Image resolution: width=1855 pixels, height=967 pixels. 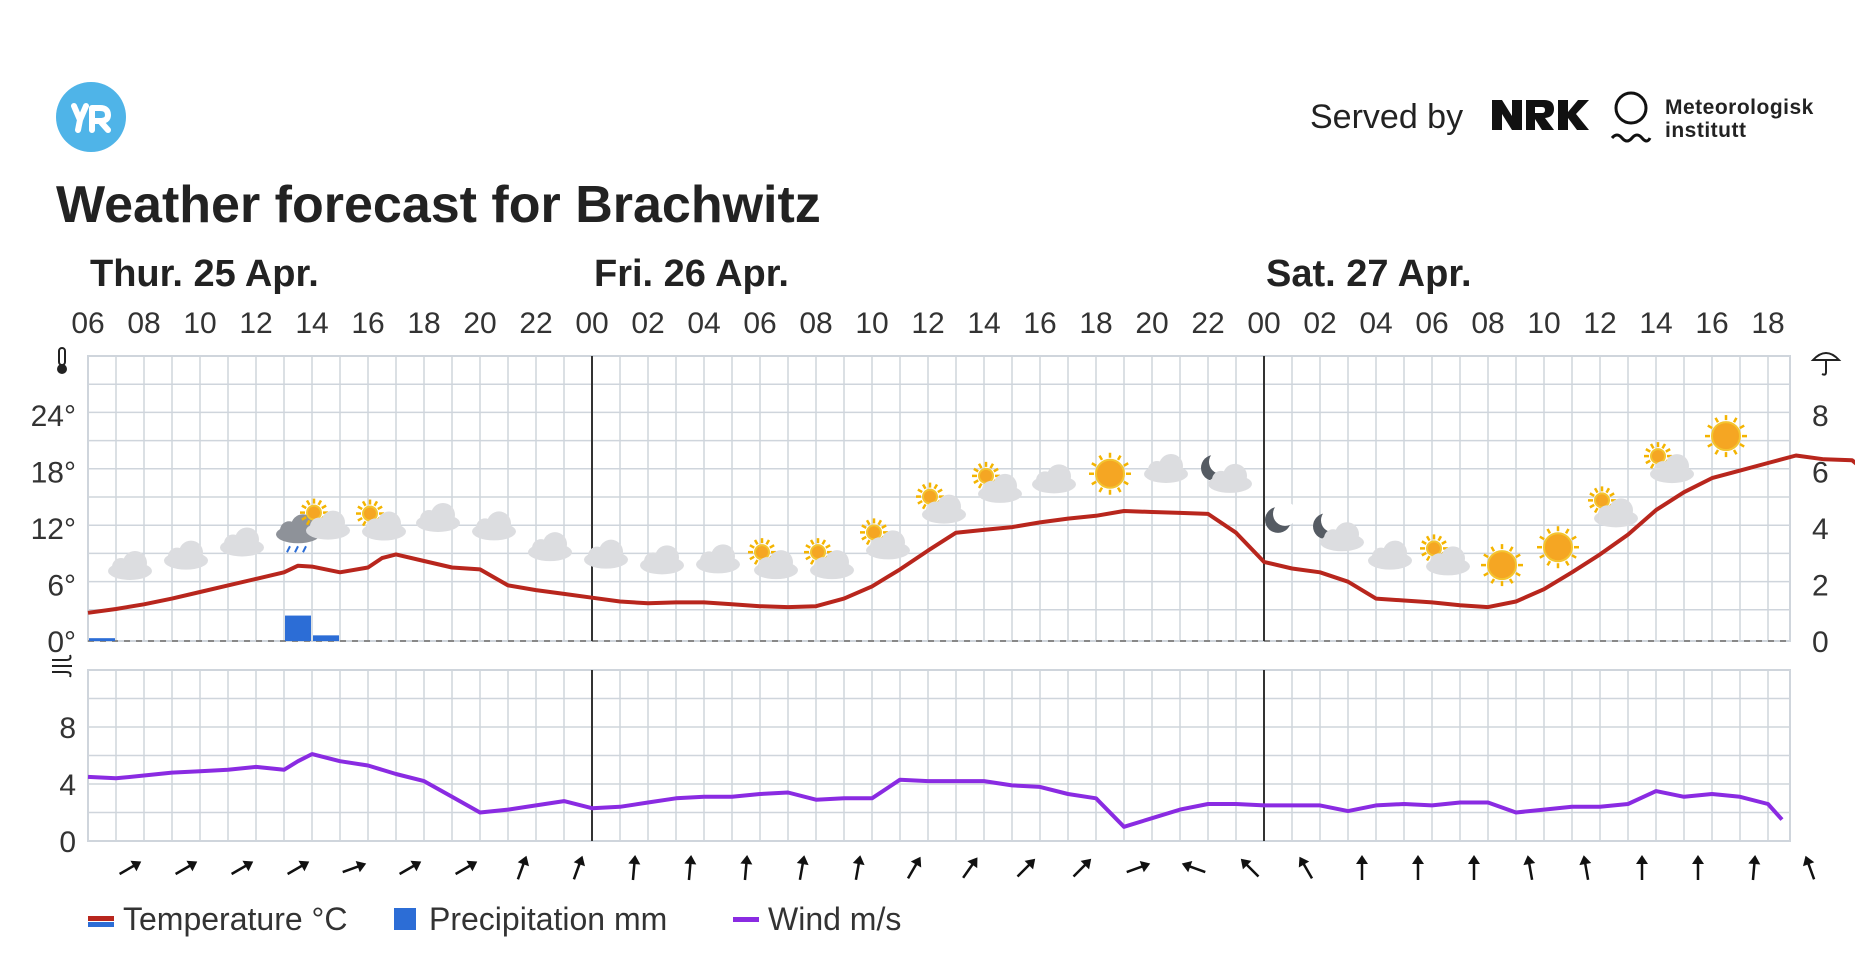 What do you see at coordinates (298, 628) in the screenshot?
I see `precip-bar` at bounding box center [298, 628].